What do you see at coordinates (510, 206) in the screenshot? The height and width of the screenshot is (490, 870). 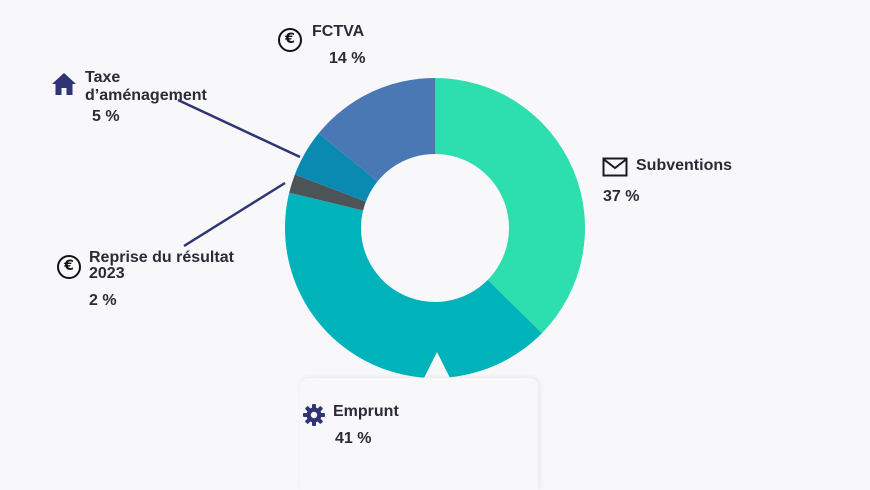 I see `slice-subventions` at bounding box center [510, 206].